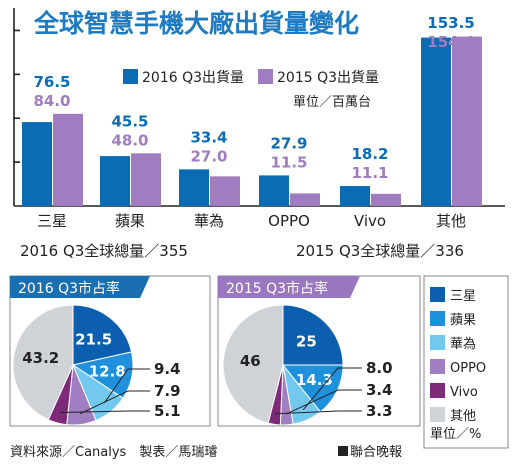  I want to click on pie-legend-border, so click(466, 362).